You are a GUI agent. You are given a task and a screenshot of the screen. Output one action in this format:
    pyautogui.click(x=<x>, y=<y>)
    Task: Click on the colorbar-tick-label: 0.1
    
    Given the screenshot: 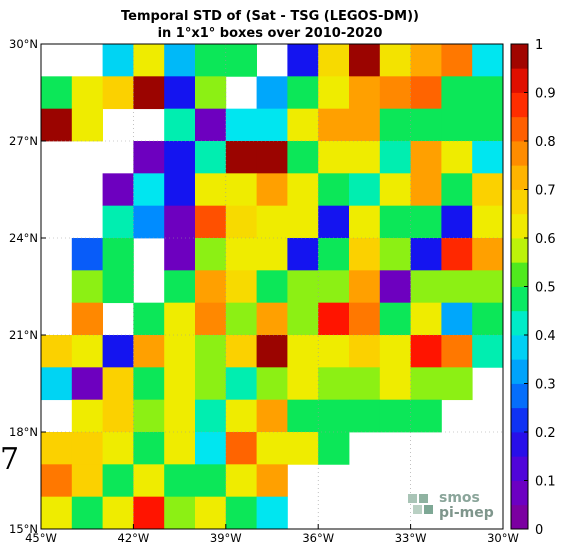 What is the action you would take?
    pyautogui.click(x=545, y=482)
    